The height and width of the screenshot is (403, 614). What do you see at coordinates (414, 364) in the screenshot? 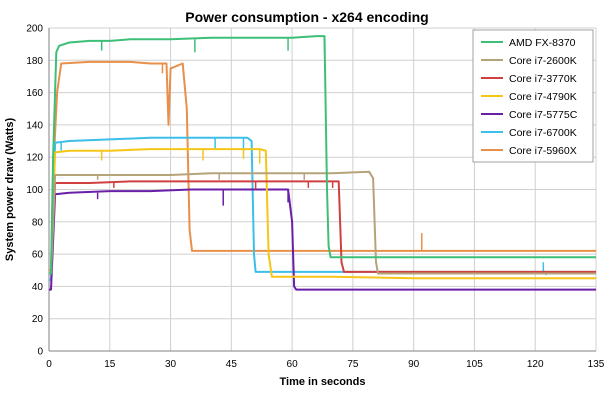
I see `x-tick-label: 90` at bounding box center [414, 364].